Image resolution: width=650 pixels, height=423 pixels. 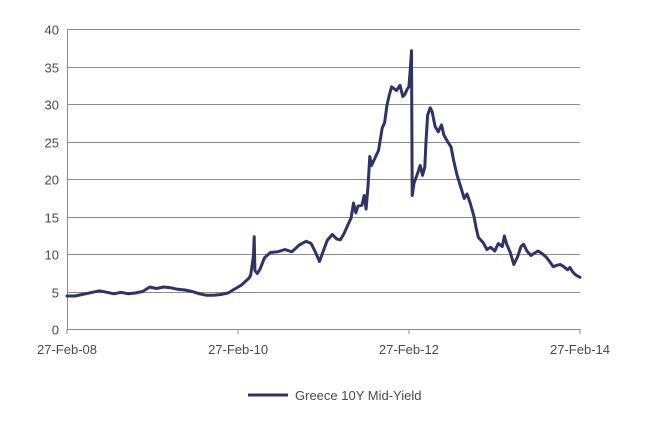 I want to click on y-tick-label: 10, so click(x=52, y=255).